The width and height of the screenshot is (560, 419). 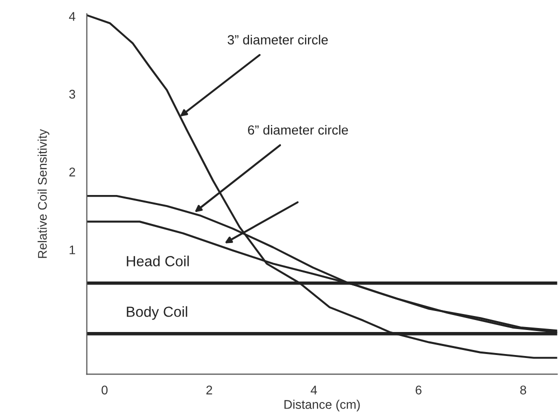 What do you see at coordinates (72, 94) in the screenshot?
I see `y-tick-label: 3` at bounding box center [72, 94].